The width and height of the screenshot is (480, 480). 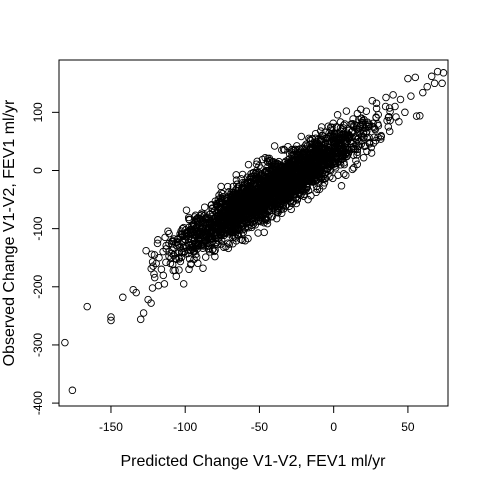 I want to click on x-tick-label: -150, so click(x=111, y=427).